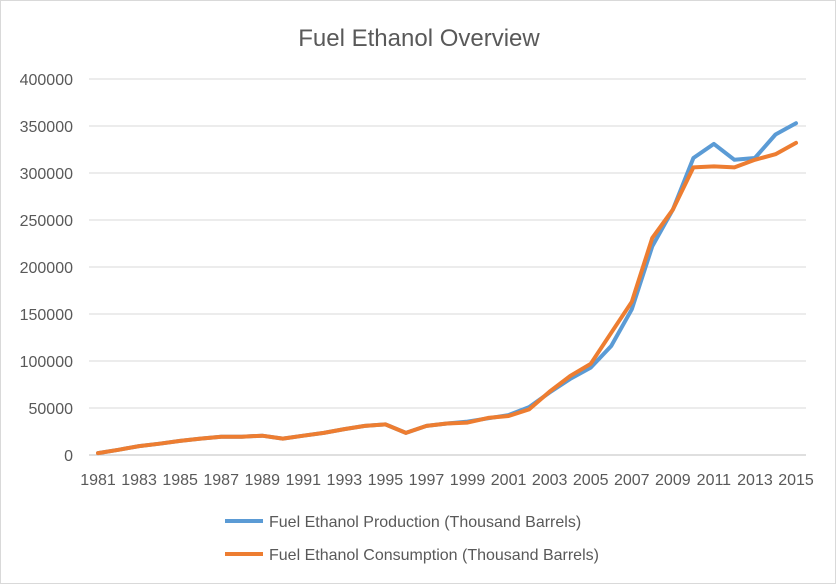 The width and height of the screenshot is (836, 584). I want to click on x-tick-label: 1999, so click(468, 480).